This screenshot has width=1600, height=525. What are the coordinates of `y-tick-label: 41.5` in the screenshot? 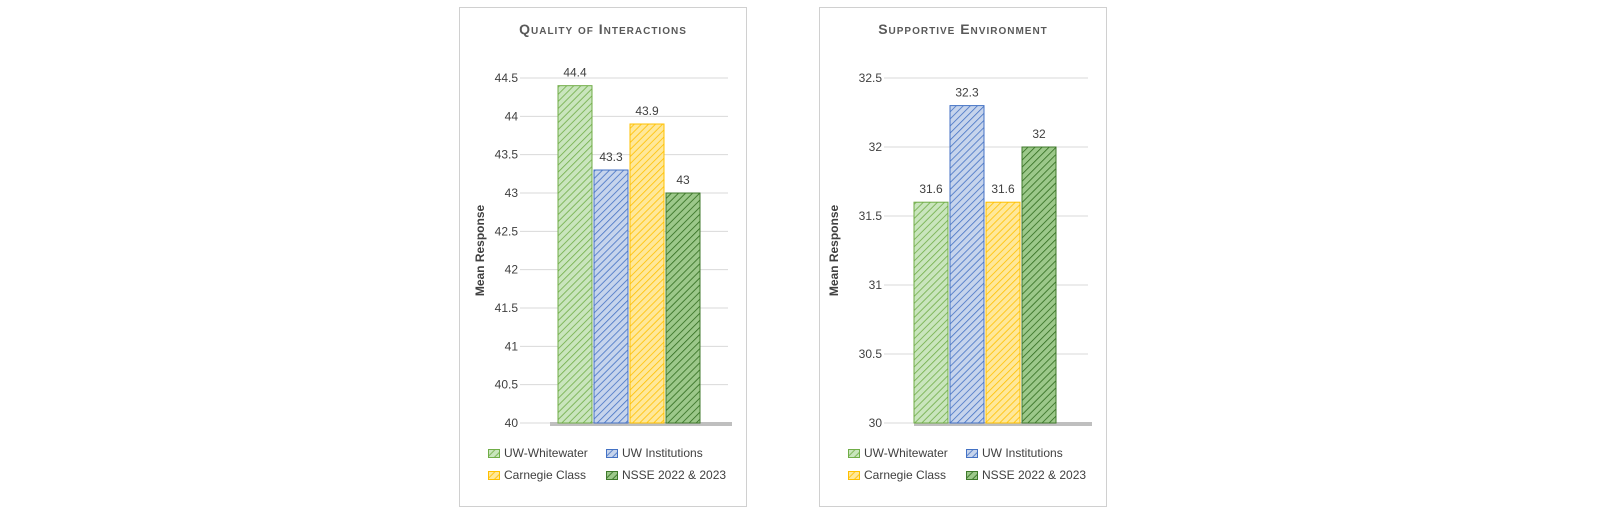 It's located at (507, 308).